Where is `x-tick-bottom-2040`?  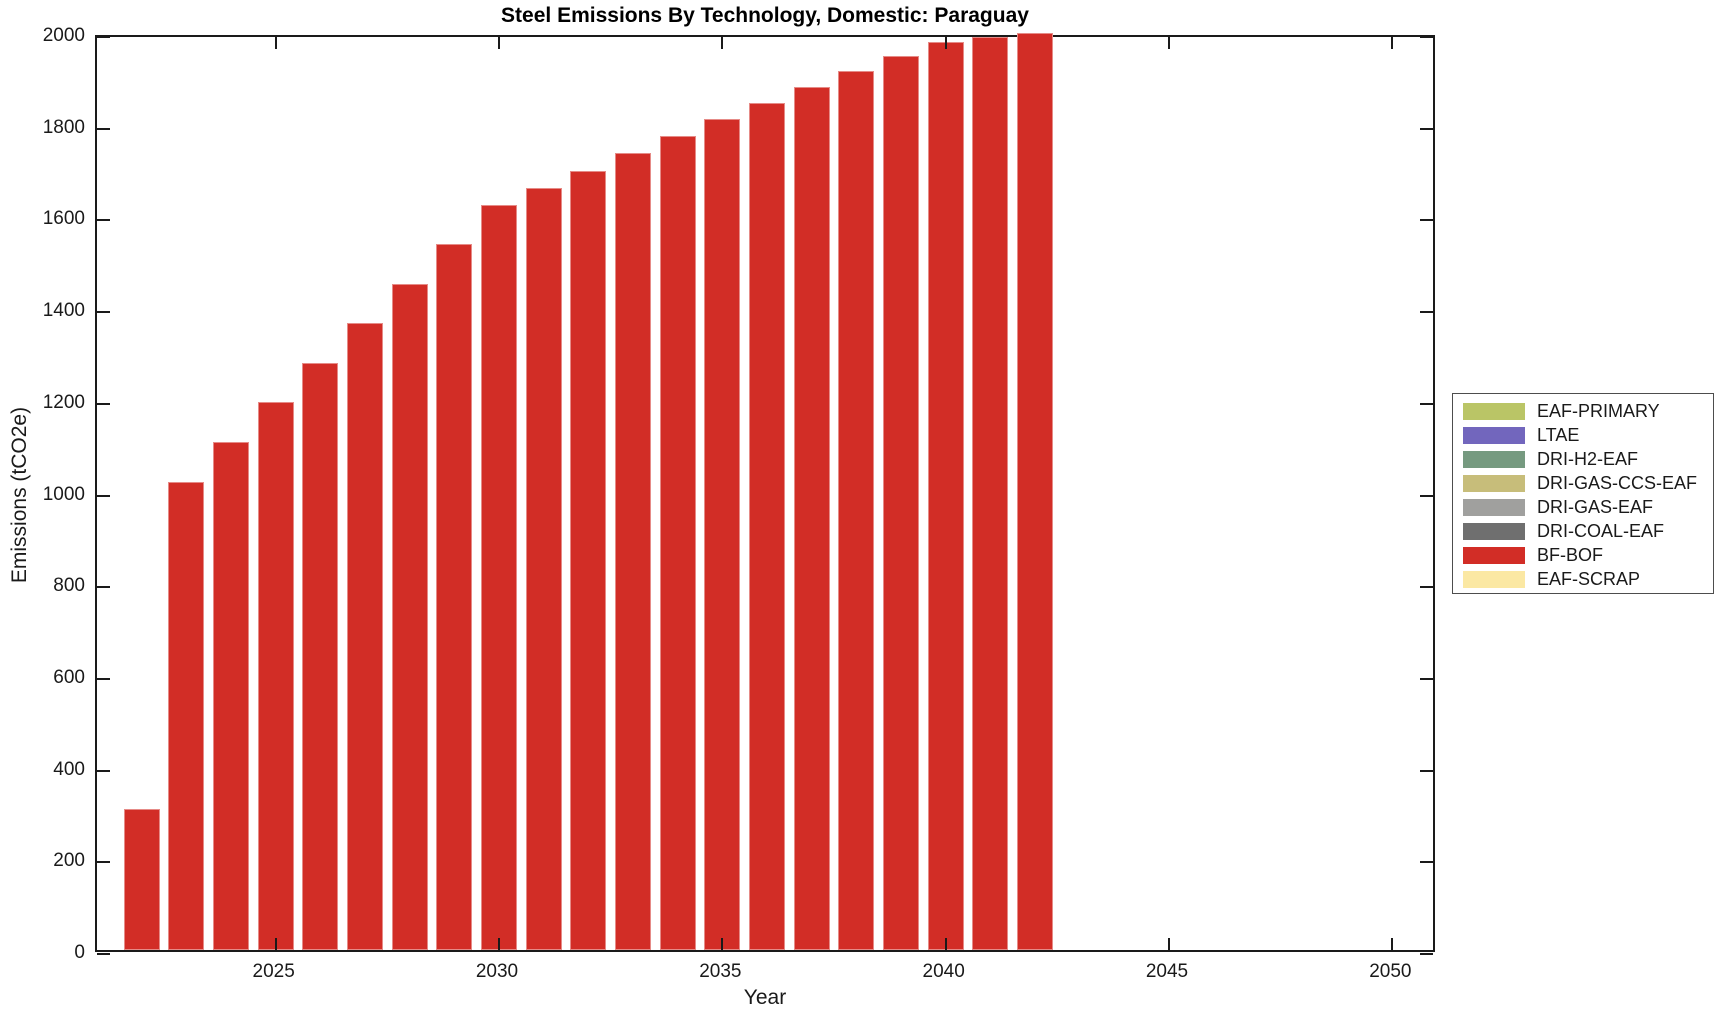 x-tick-bottom-2040 is located at coordinates (945, 944).